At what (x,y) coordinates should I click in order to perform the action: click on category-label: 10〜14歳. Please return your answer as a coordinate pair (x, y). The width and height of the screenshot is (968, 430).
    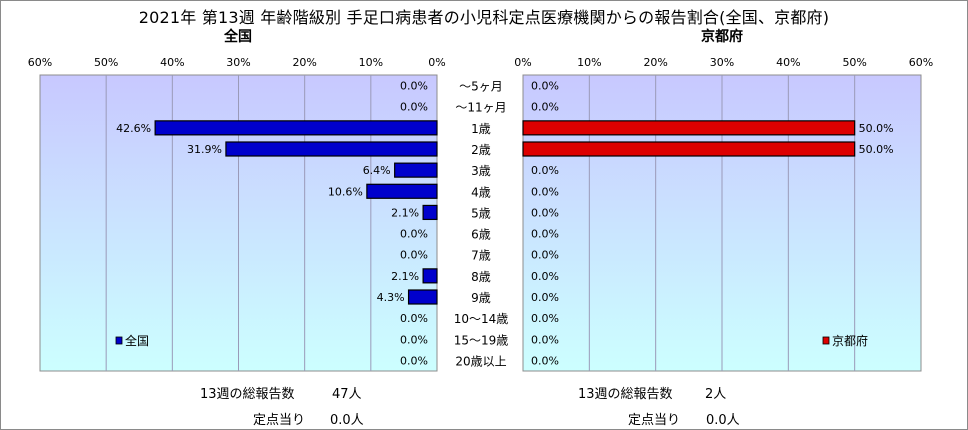
    Looking at the image, I should click on (481, 319).